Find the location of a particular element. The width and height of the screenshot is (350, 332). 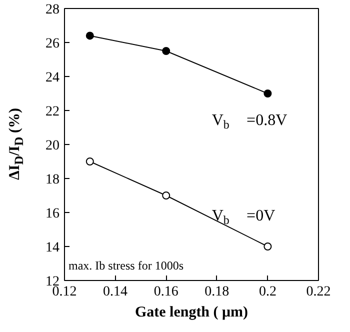

x-tick-label: 0.18 is located at coordinates (217, 292).